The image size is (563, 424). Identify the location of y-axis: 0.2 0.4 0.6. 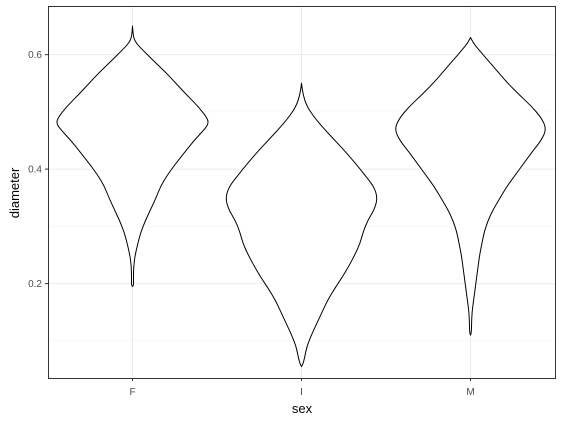
(38, 170).